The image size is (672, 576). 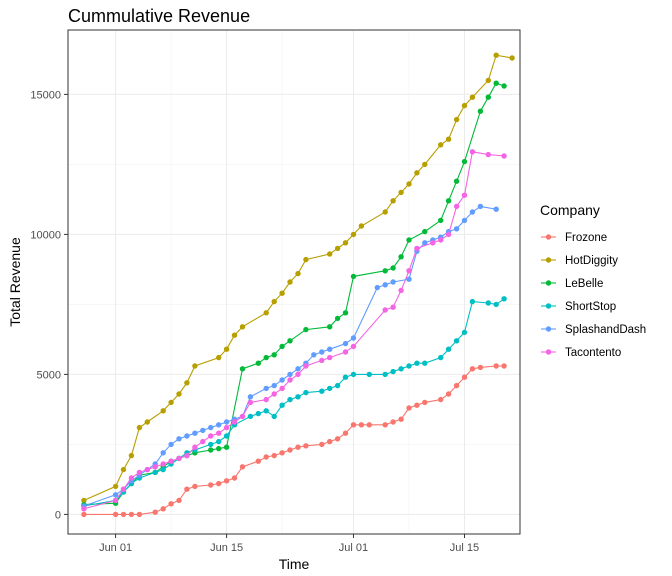 What do you see at coordinates (464, 548) in the screenshot?
I see `x-tick-label: Jul 15` at bounding box center [464, 548].